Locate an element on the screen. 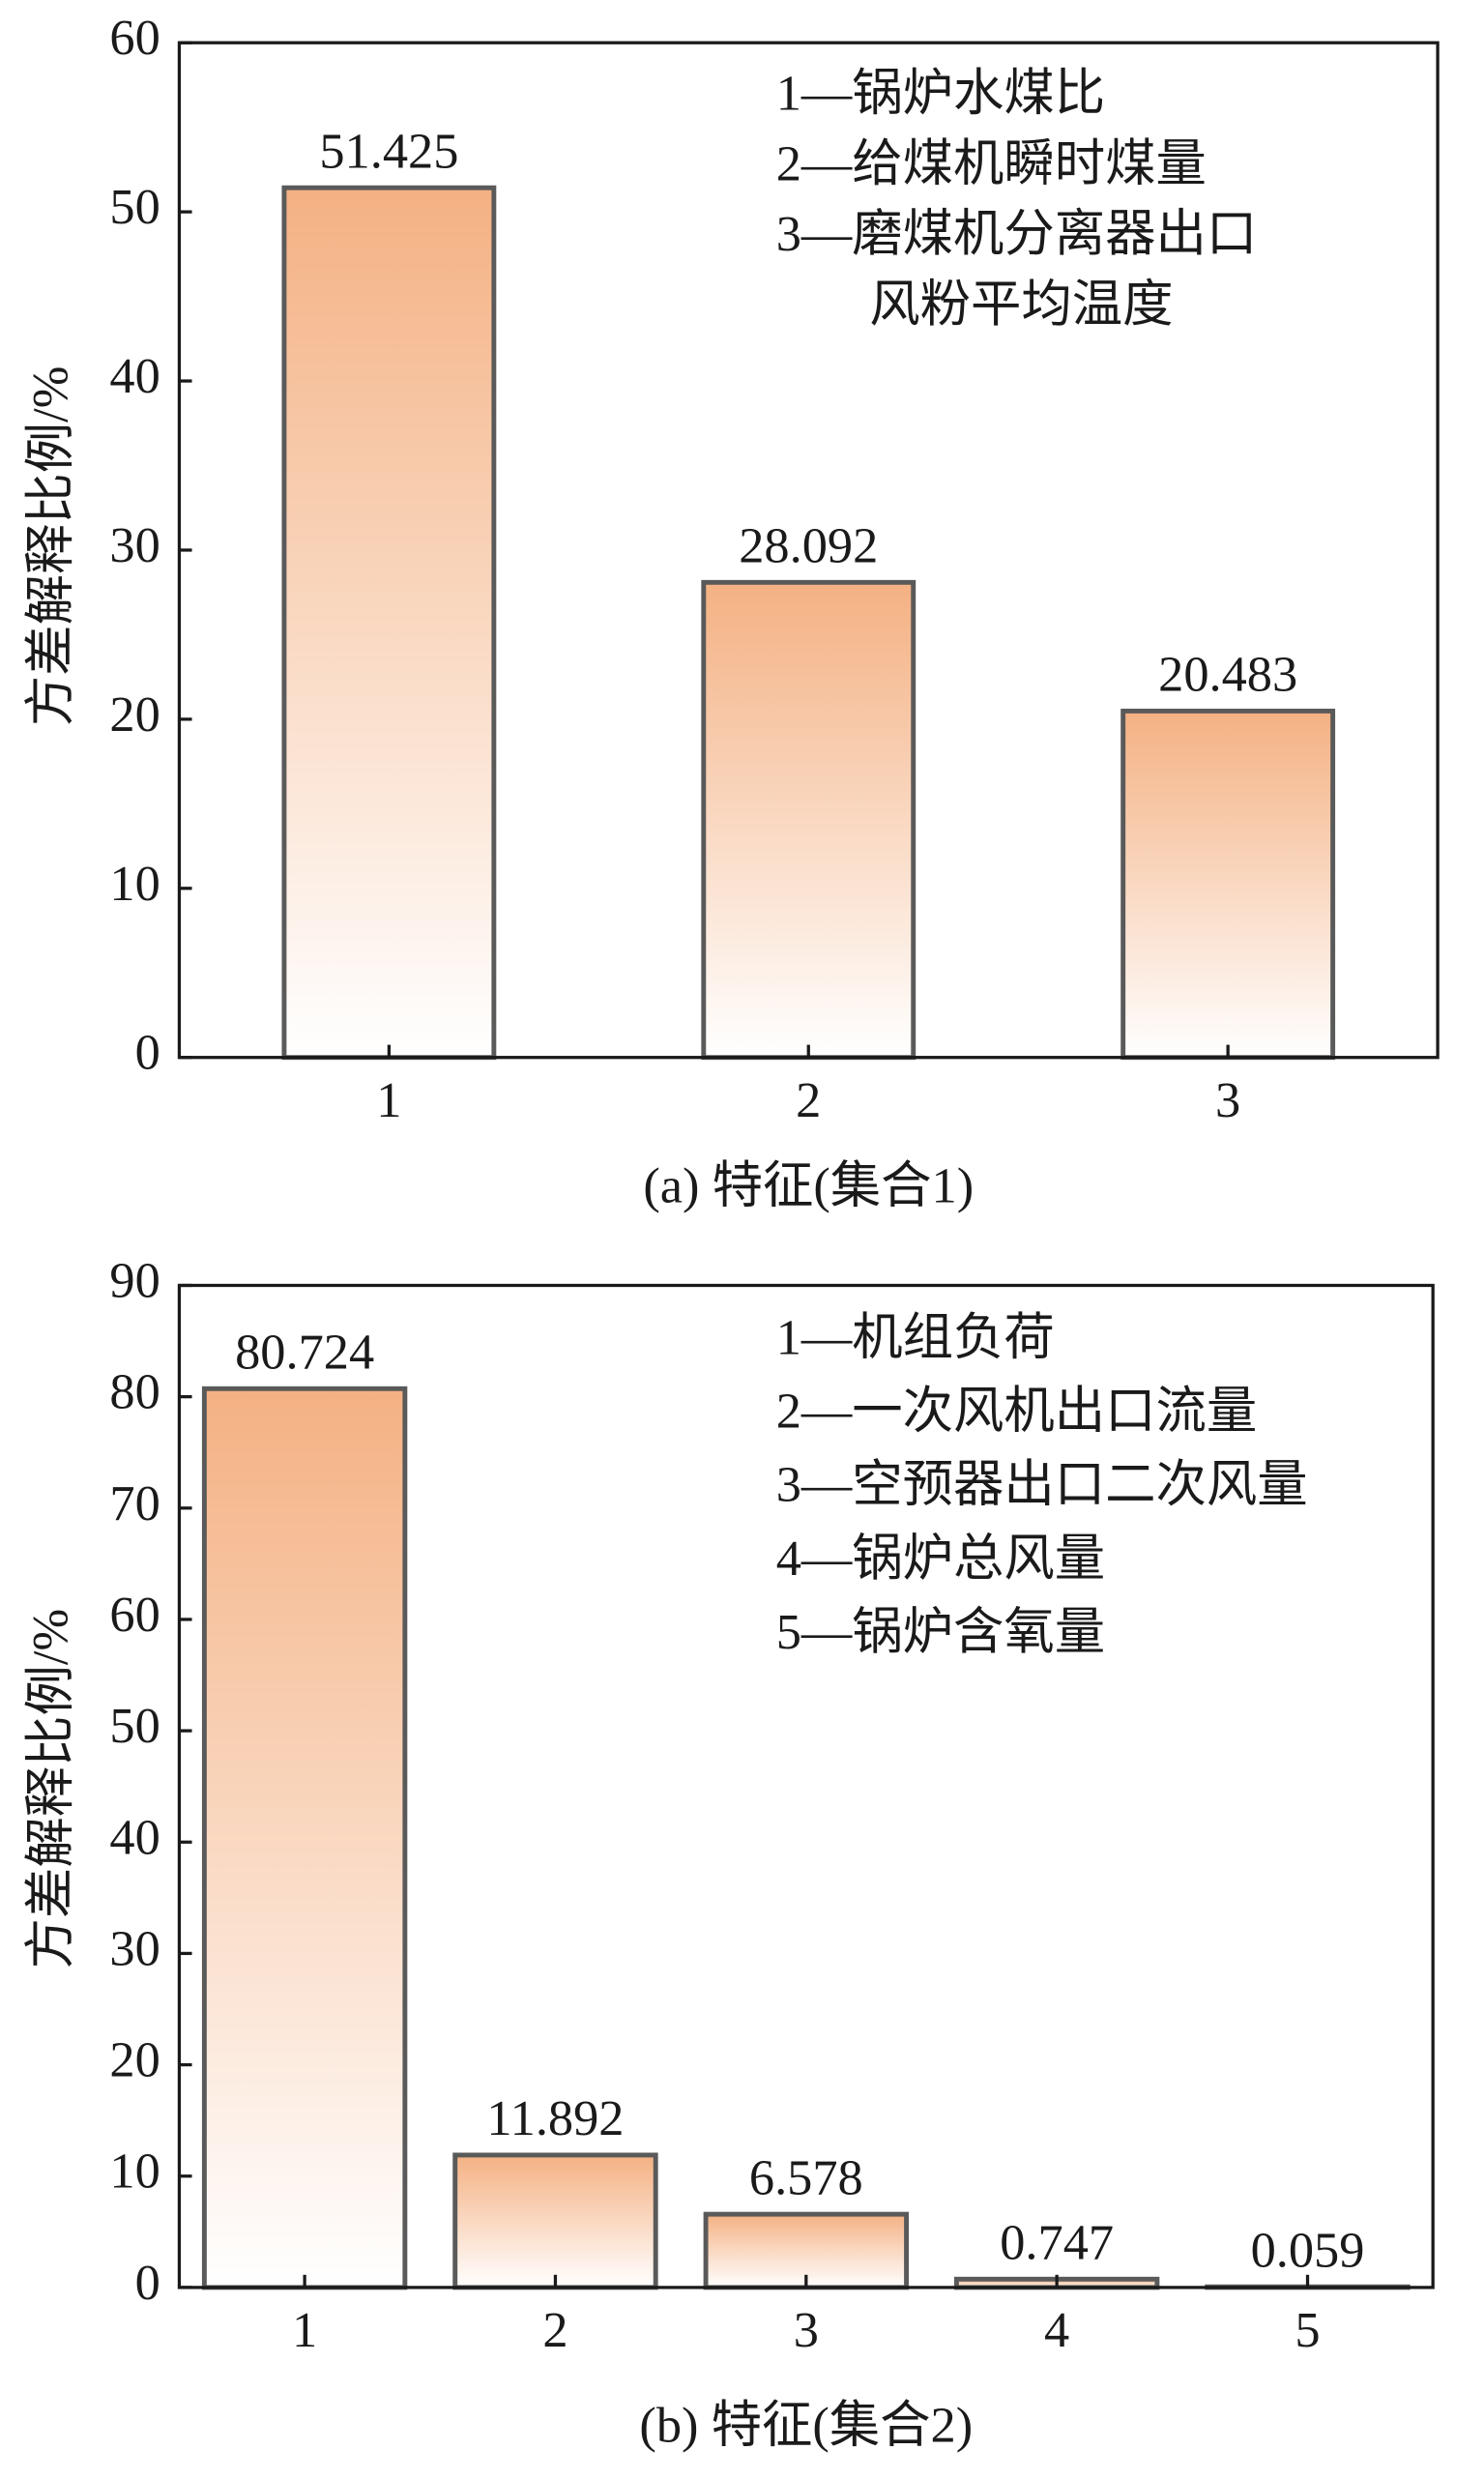 This screenshot has height=2479, width=1484. annotation: 1—锅炉水煤比 is located at coordinates (941, 94).